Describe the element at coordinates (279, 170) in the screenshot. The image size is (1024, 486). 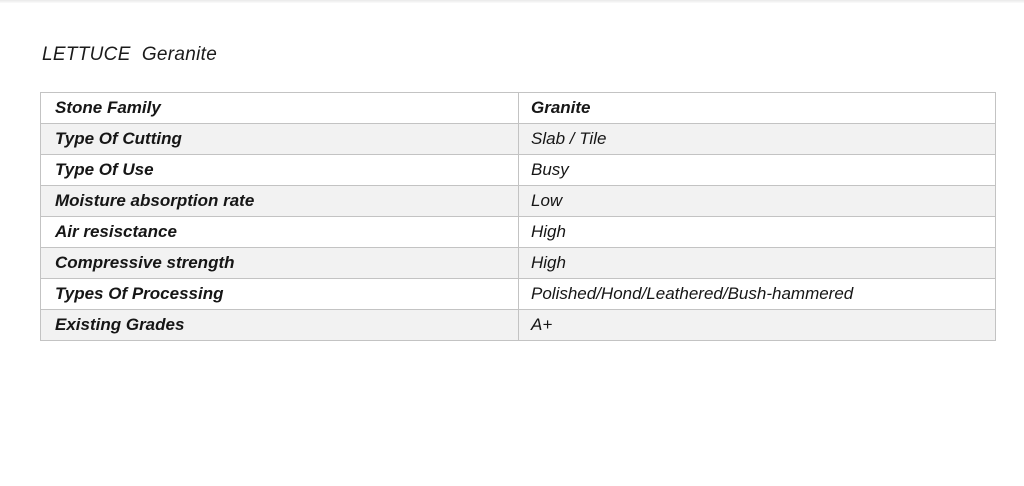
I see `row-label: Type Of Use` at that location.